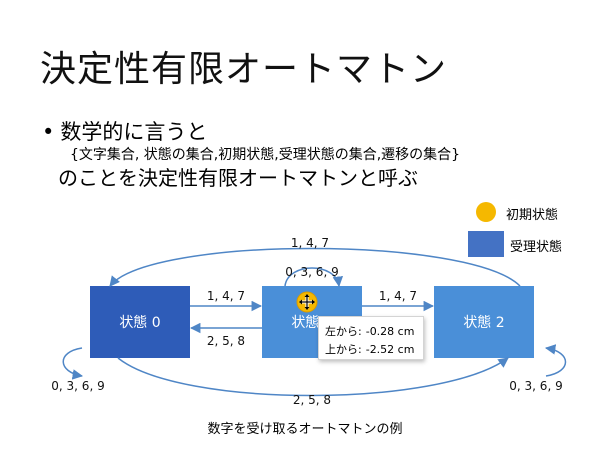  I want to click on label-s0-to-s2-bottom: 2, 5, 8, so click(312, 400).